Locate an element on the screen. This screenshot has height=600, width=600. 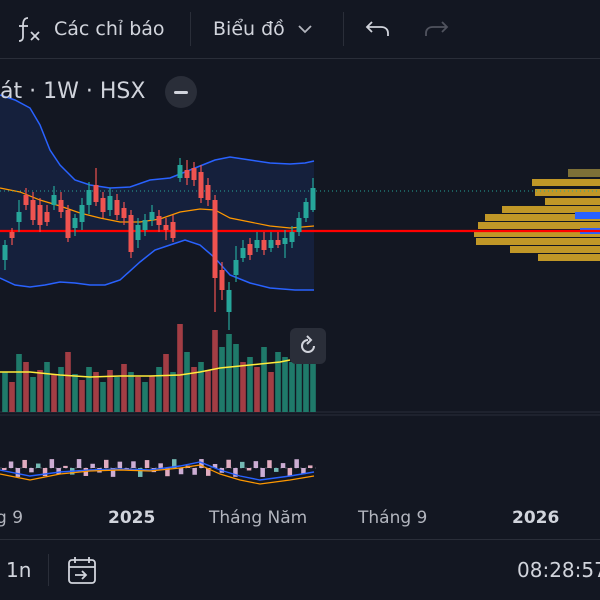
undo-button is located at coordinates (378, 29).